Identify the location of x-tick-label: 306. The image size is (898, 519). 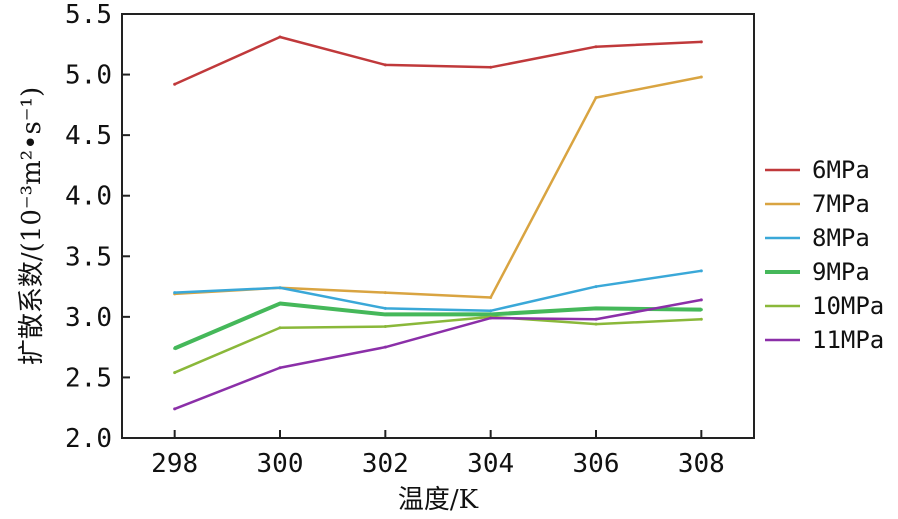
(596, 464).